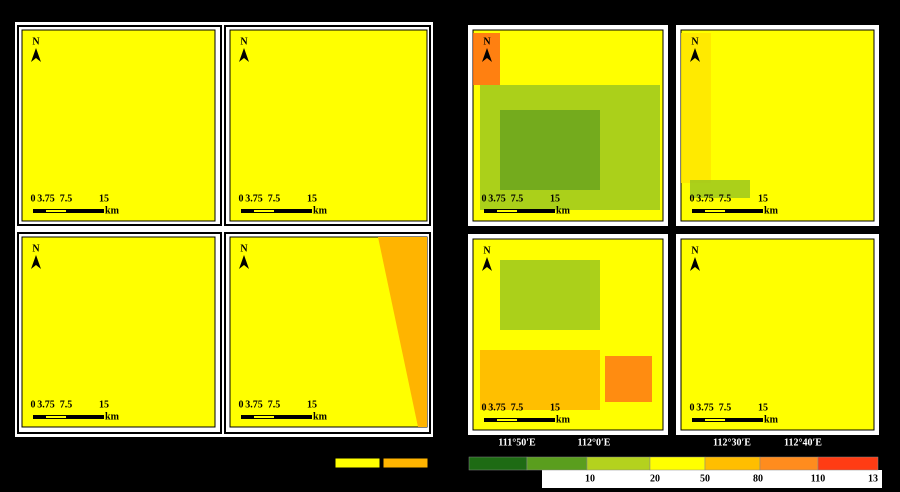 The height and width of the screenshot is (492, 900). Describe the element at coordinates (590, 478) in the screenshot. I see `legend-label: 10` at that location.